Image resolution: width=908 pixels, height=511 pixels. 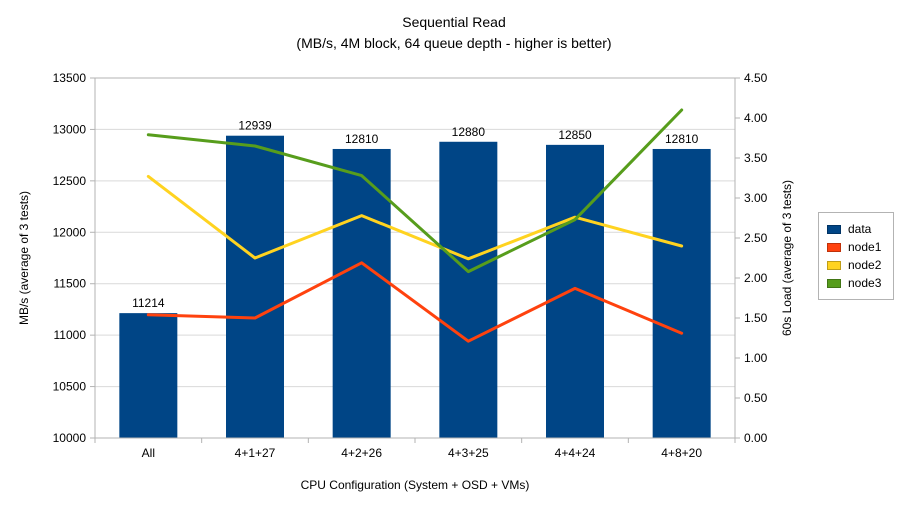 I want to click on legend-label: node3, so click(x=865, y=283).